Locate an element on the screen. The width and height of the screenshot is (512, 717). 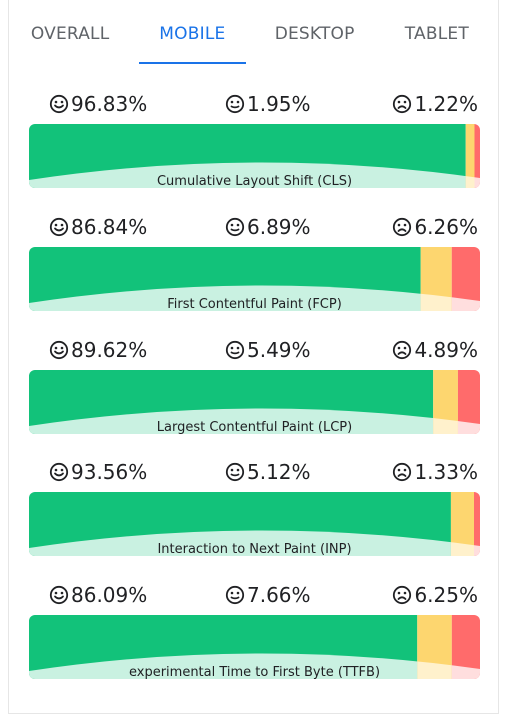
poor-percentage: 1.22% is located at coordinates (435, 104).